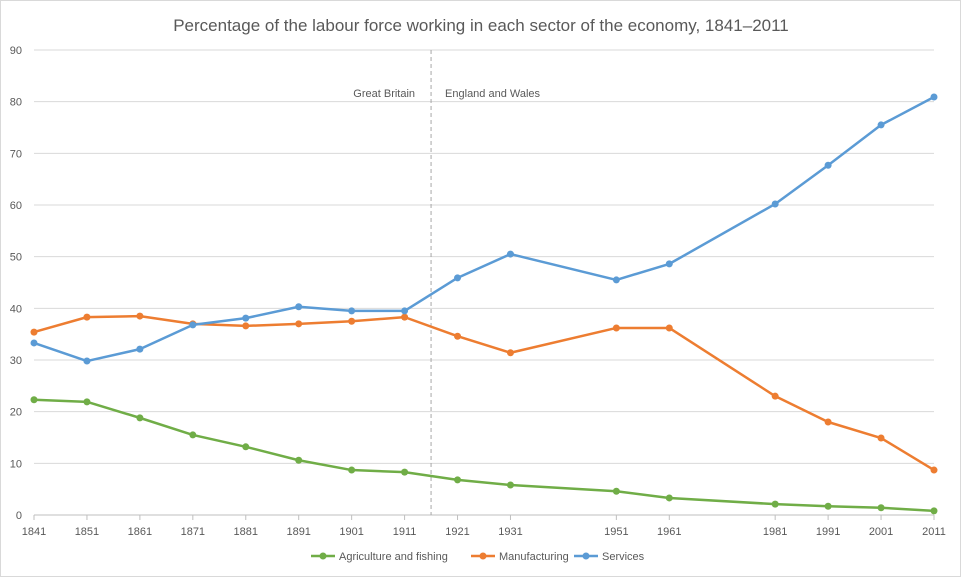  What do you see at coordinates (16, 258) in the screenshot?
I see `y-tick-label: 50` at bounding box center [16, 258].